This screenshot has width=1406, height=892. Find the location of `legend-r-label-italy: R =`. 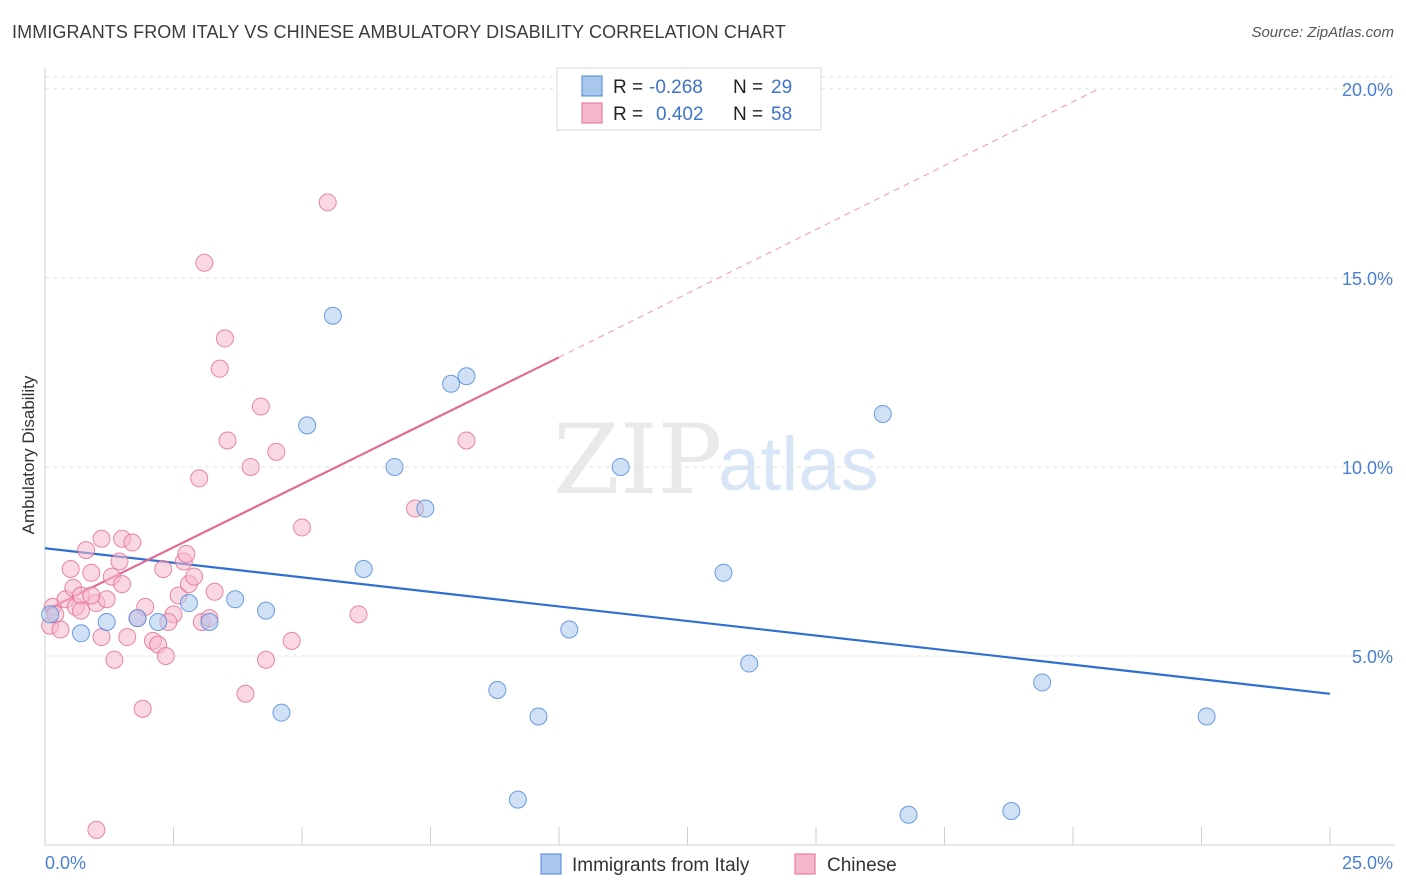

legend-r-label-italy: R = is located at coordinates (628, 87).